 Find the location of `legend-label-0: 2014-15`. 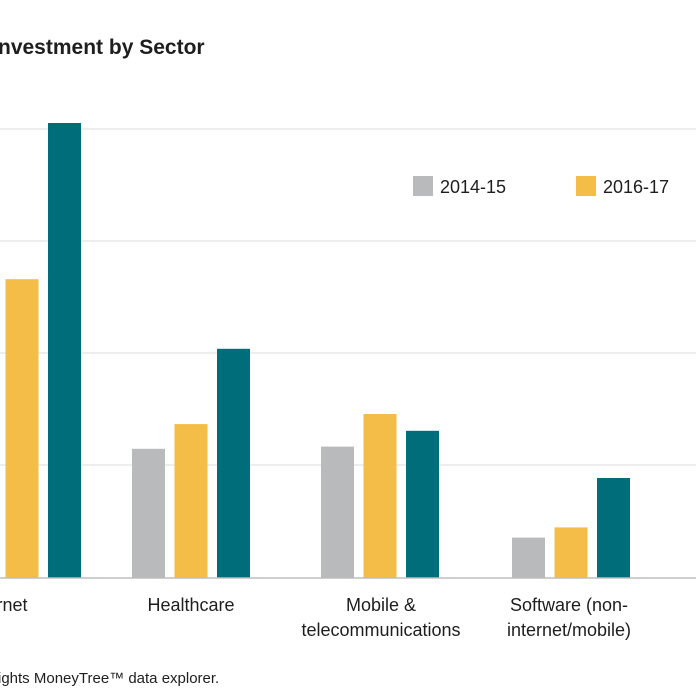

legend-label-0: 2014-15 is located at coordinates (473, 187).